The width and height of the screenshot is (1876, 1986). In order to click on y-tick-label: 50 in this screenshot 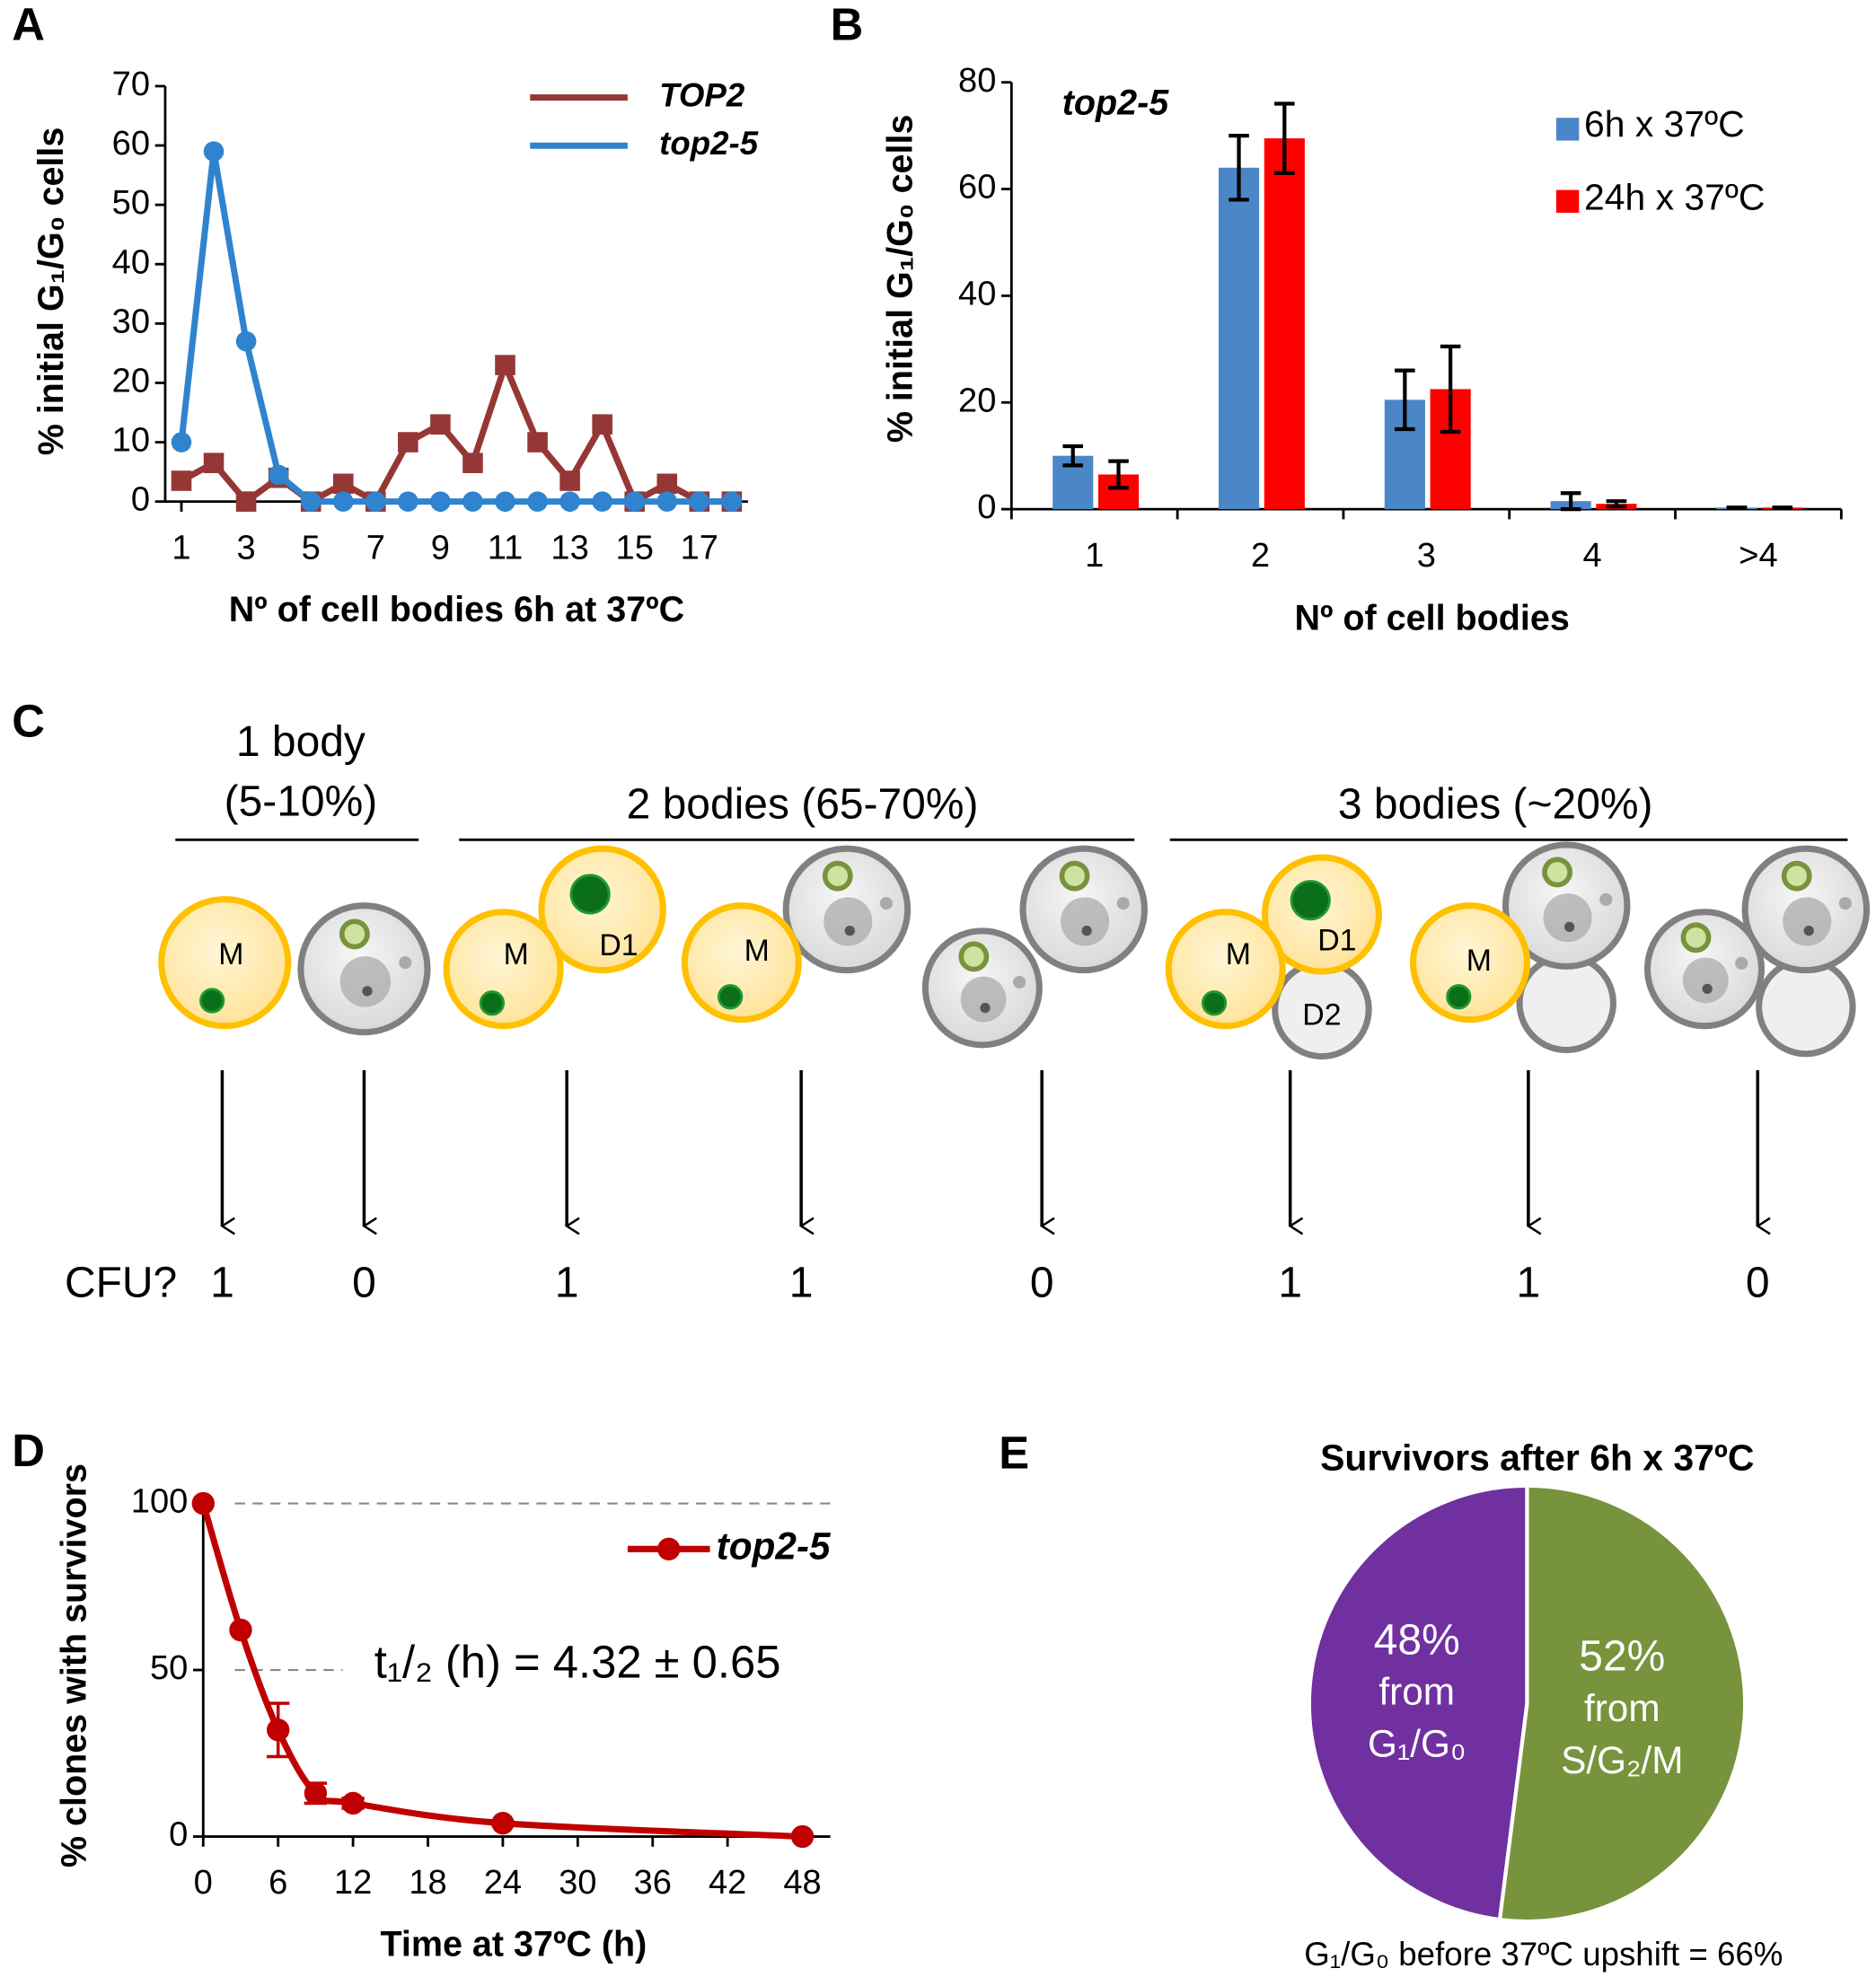, I will do `click(131, 203)`.